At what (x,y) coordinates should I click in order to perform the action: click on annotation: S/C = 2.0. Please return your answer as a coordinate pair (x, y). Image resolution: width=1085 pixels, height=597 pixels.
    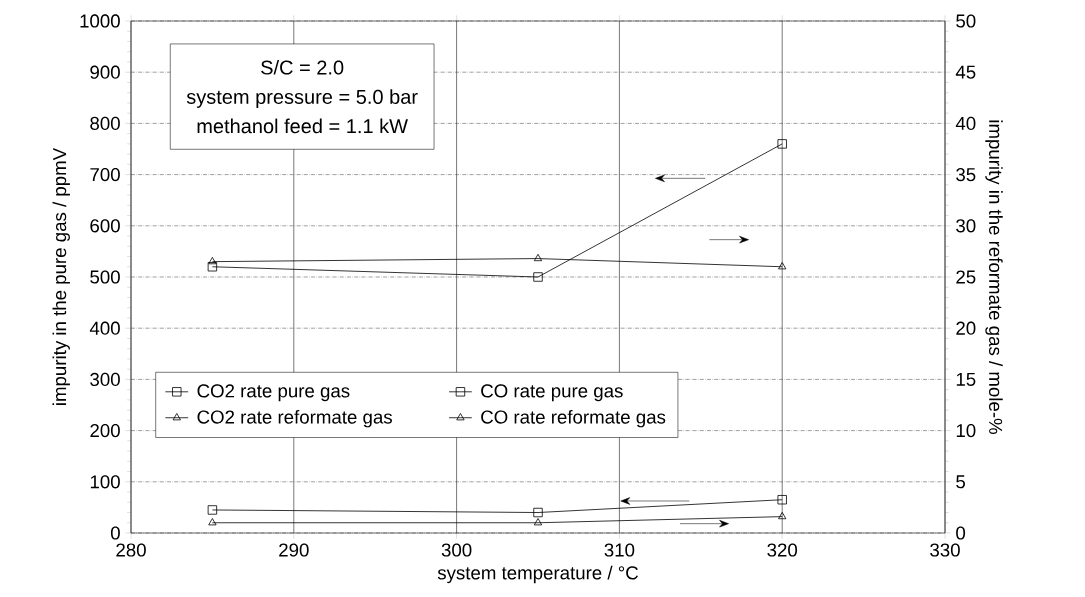
    Looking at the image, I should click on (302, 67).